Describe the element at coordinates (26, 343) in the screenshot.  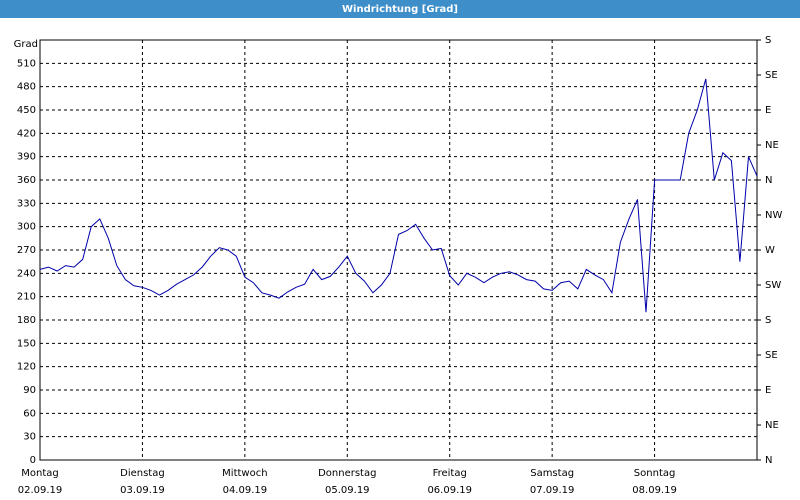
I see `y-tick-label: 150` at that location.